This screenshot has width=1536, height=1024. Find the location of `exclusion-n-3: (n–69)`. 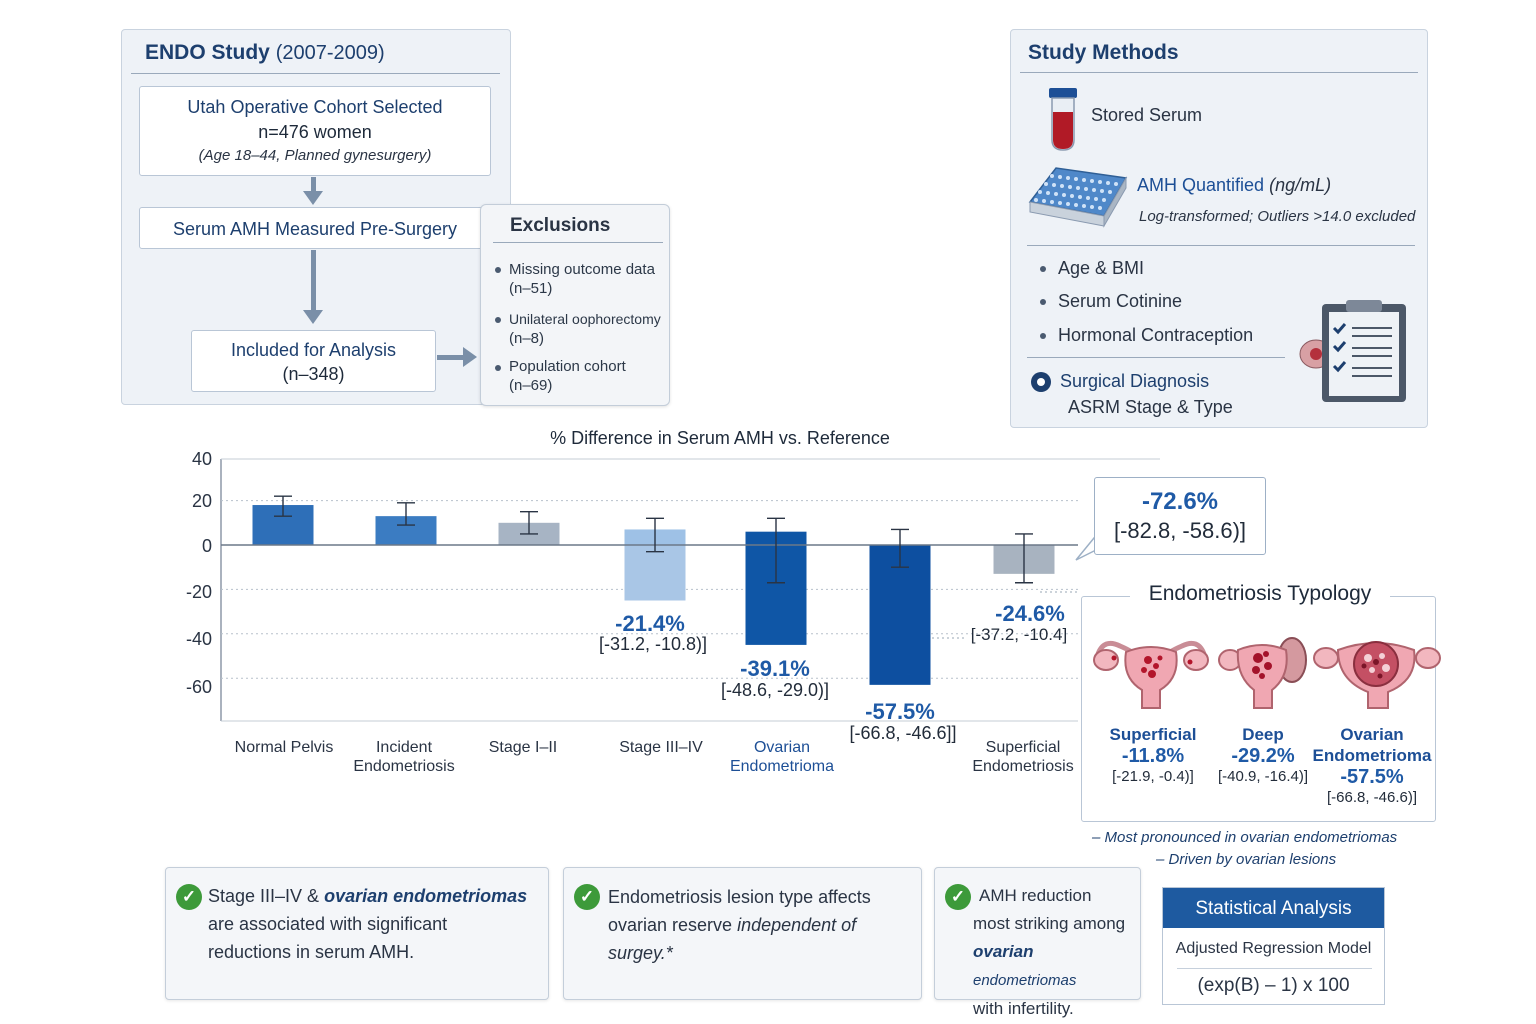

exclusion-n-3: (n–69) is located at coordinates (531, 385).